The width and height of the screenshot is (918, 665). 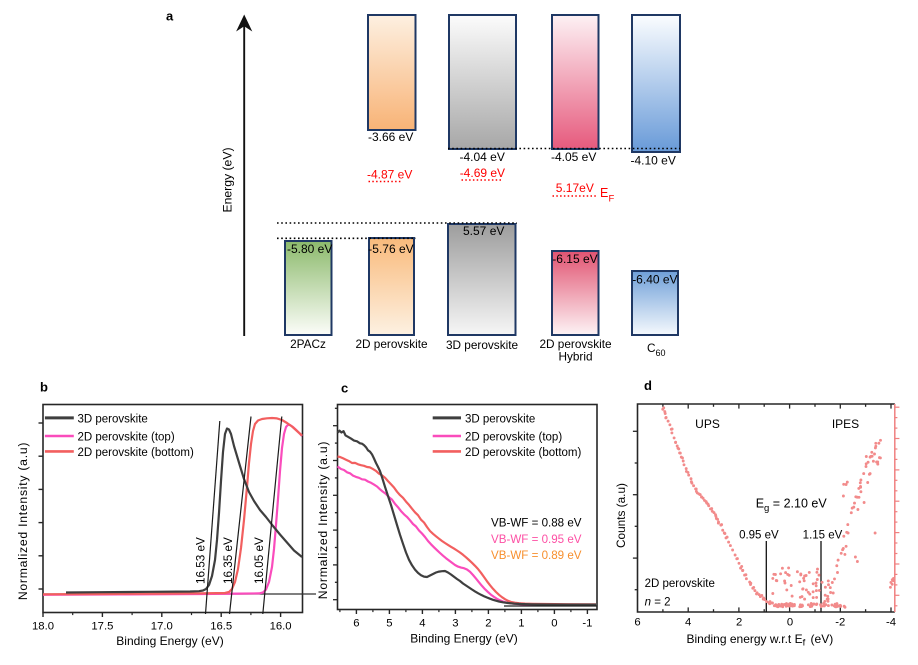 I want to click on svg-text: -4.05 eV, so click(x=573, y=157).